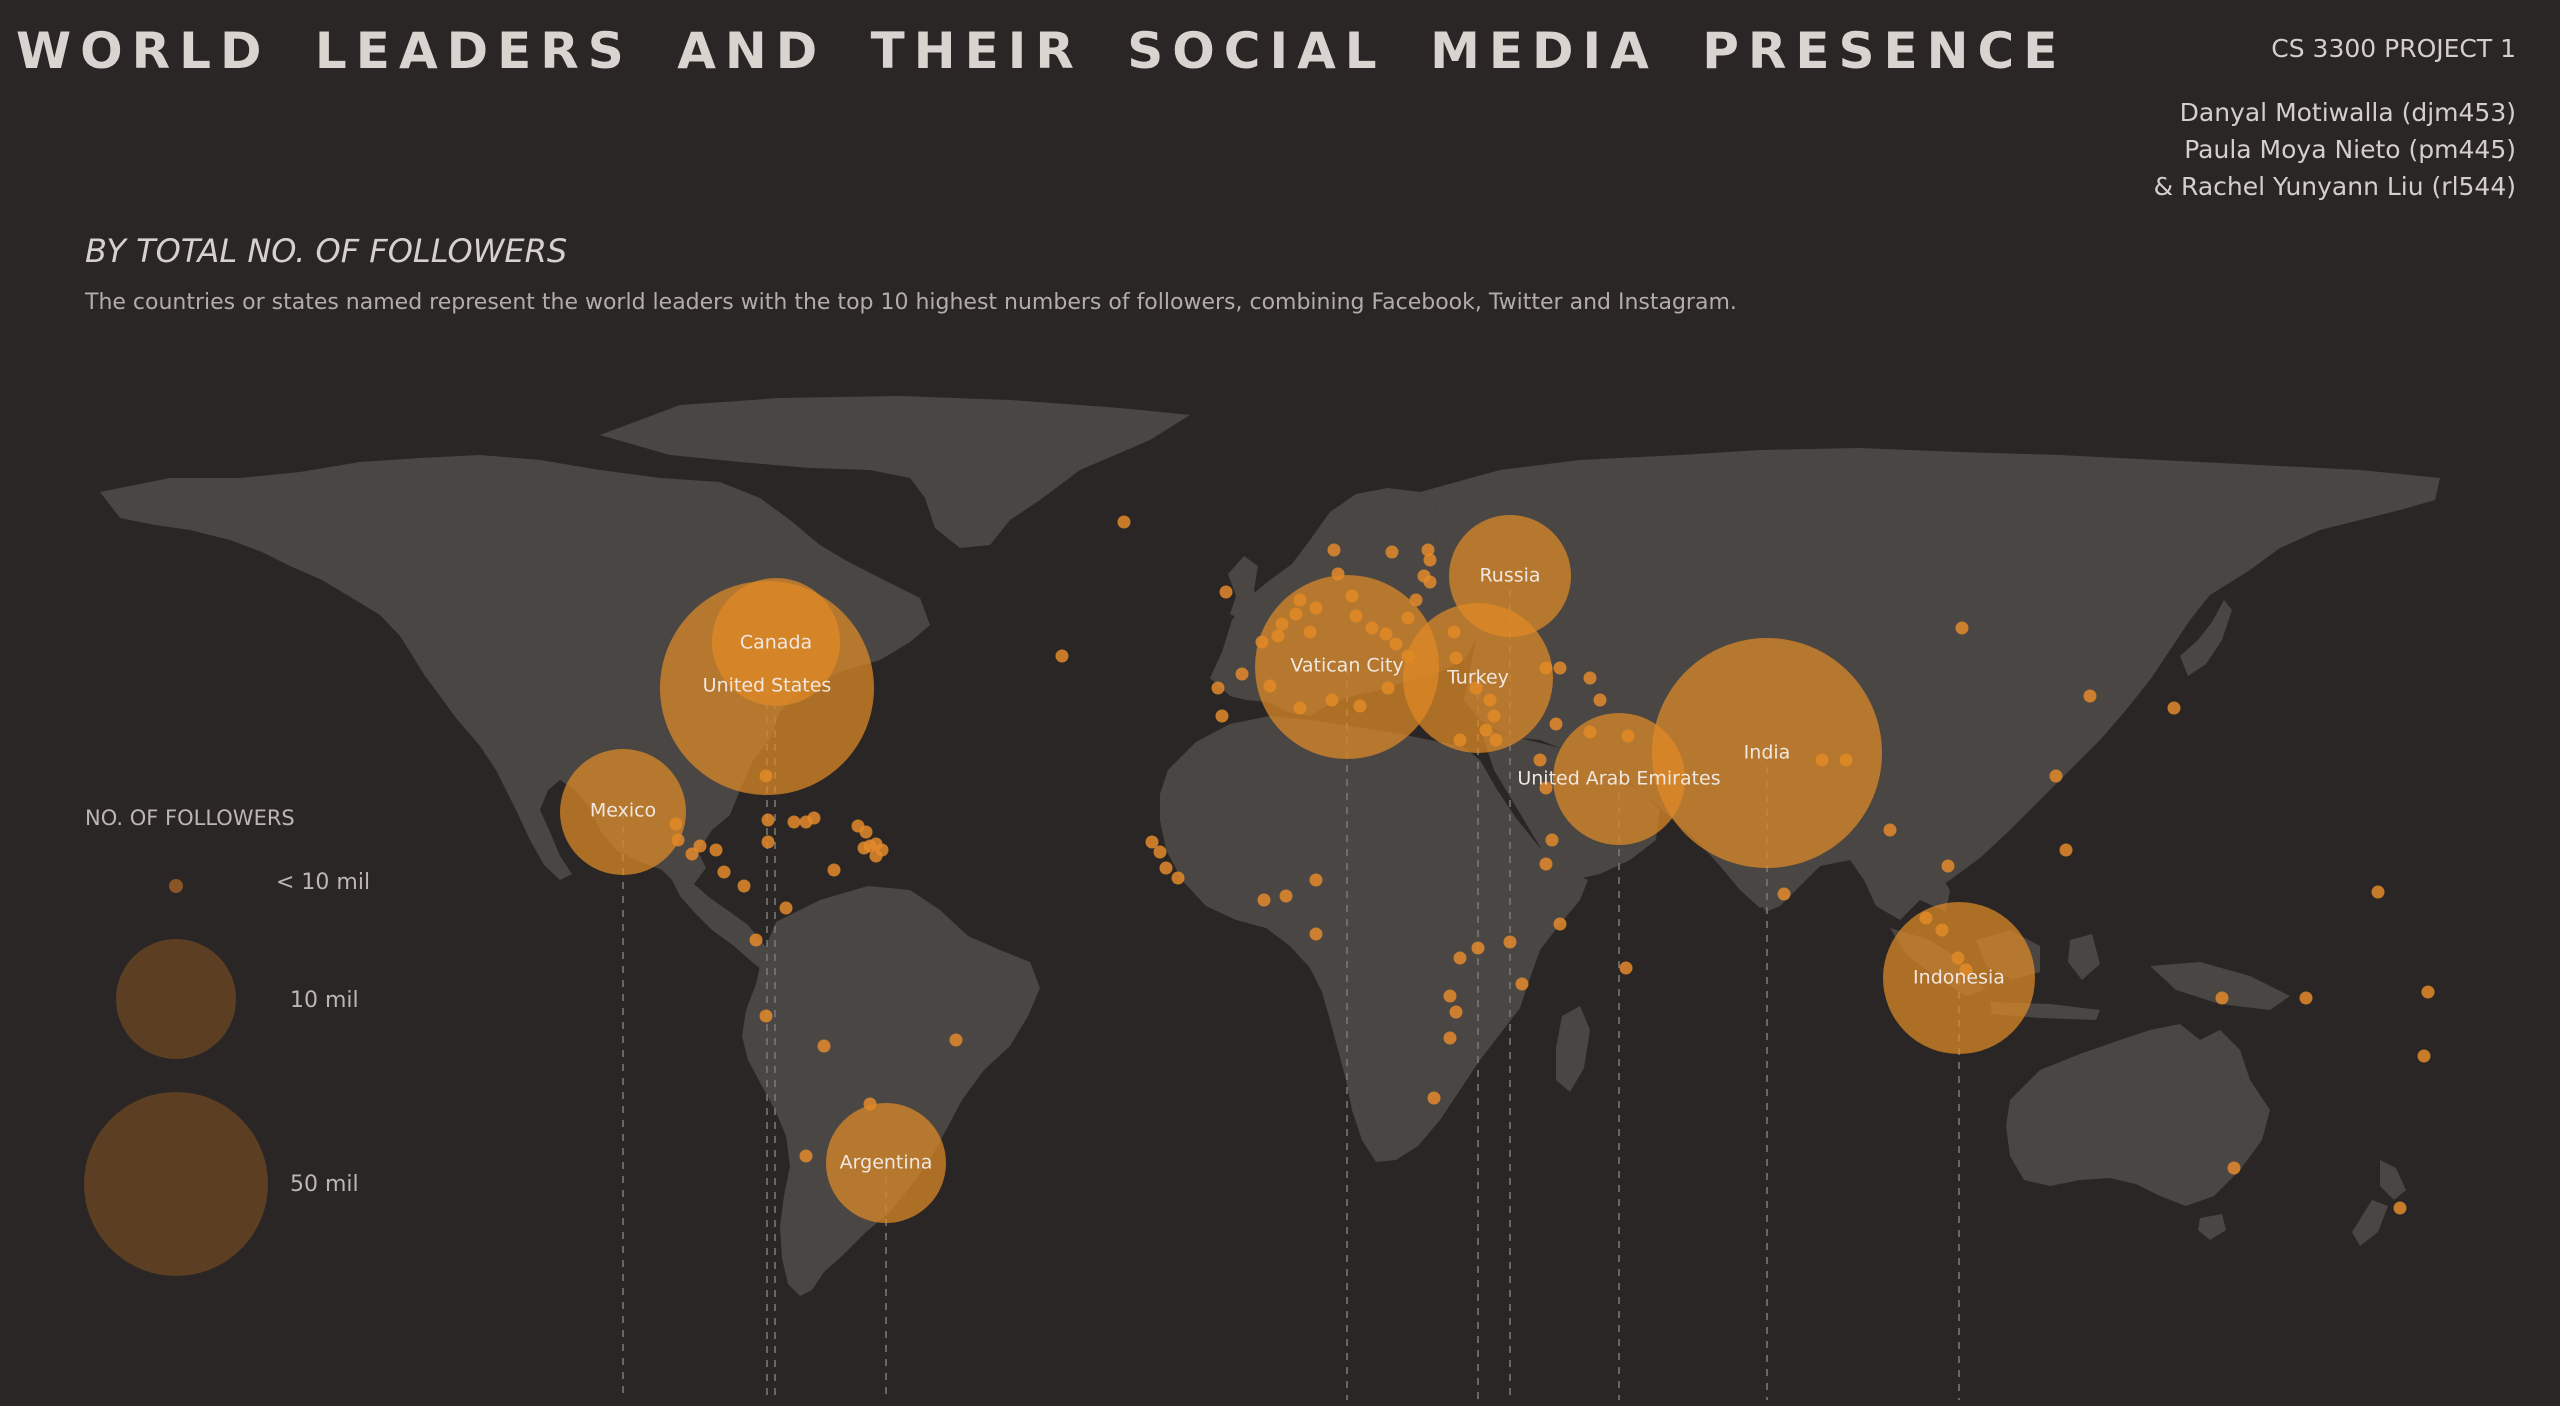 Image resolution: width=2560 pixels, height=1406 pixels. I want to click on bubble-united-arab-emirates, so click(1619, 779).